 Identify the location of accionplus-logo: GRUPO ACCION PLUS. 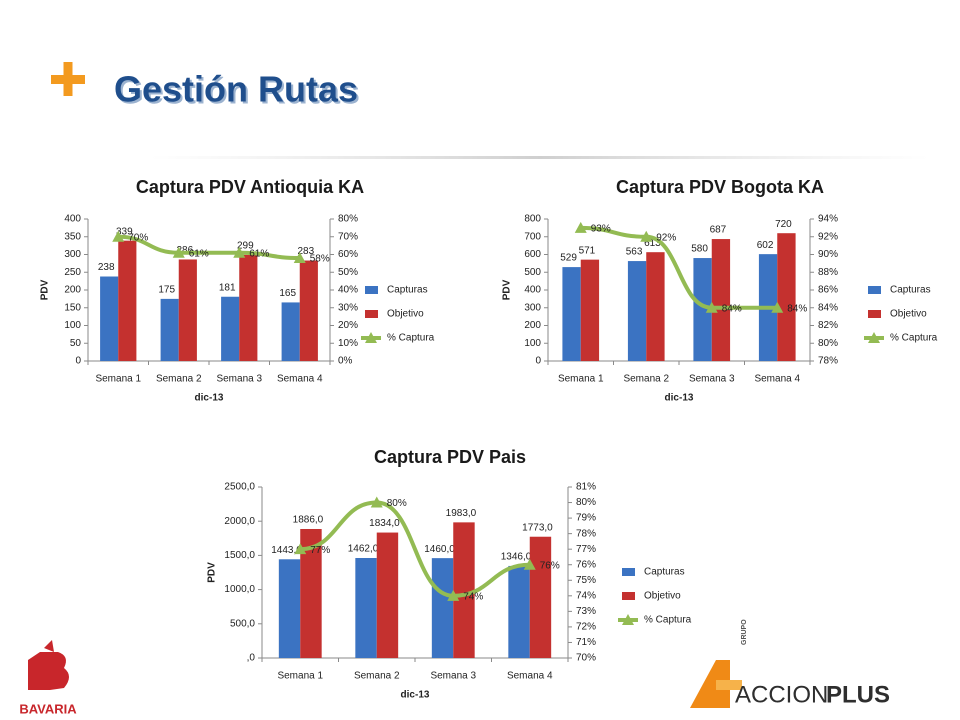
(790, 663).